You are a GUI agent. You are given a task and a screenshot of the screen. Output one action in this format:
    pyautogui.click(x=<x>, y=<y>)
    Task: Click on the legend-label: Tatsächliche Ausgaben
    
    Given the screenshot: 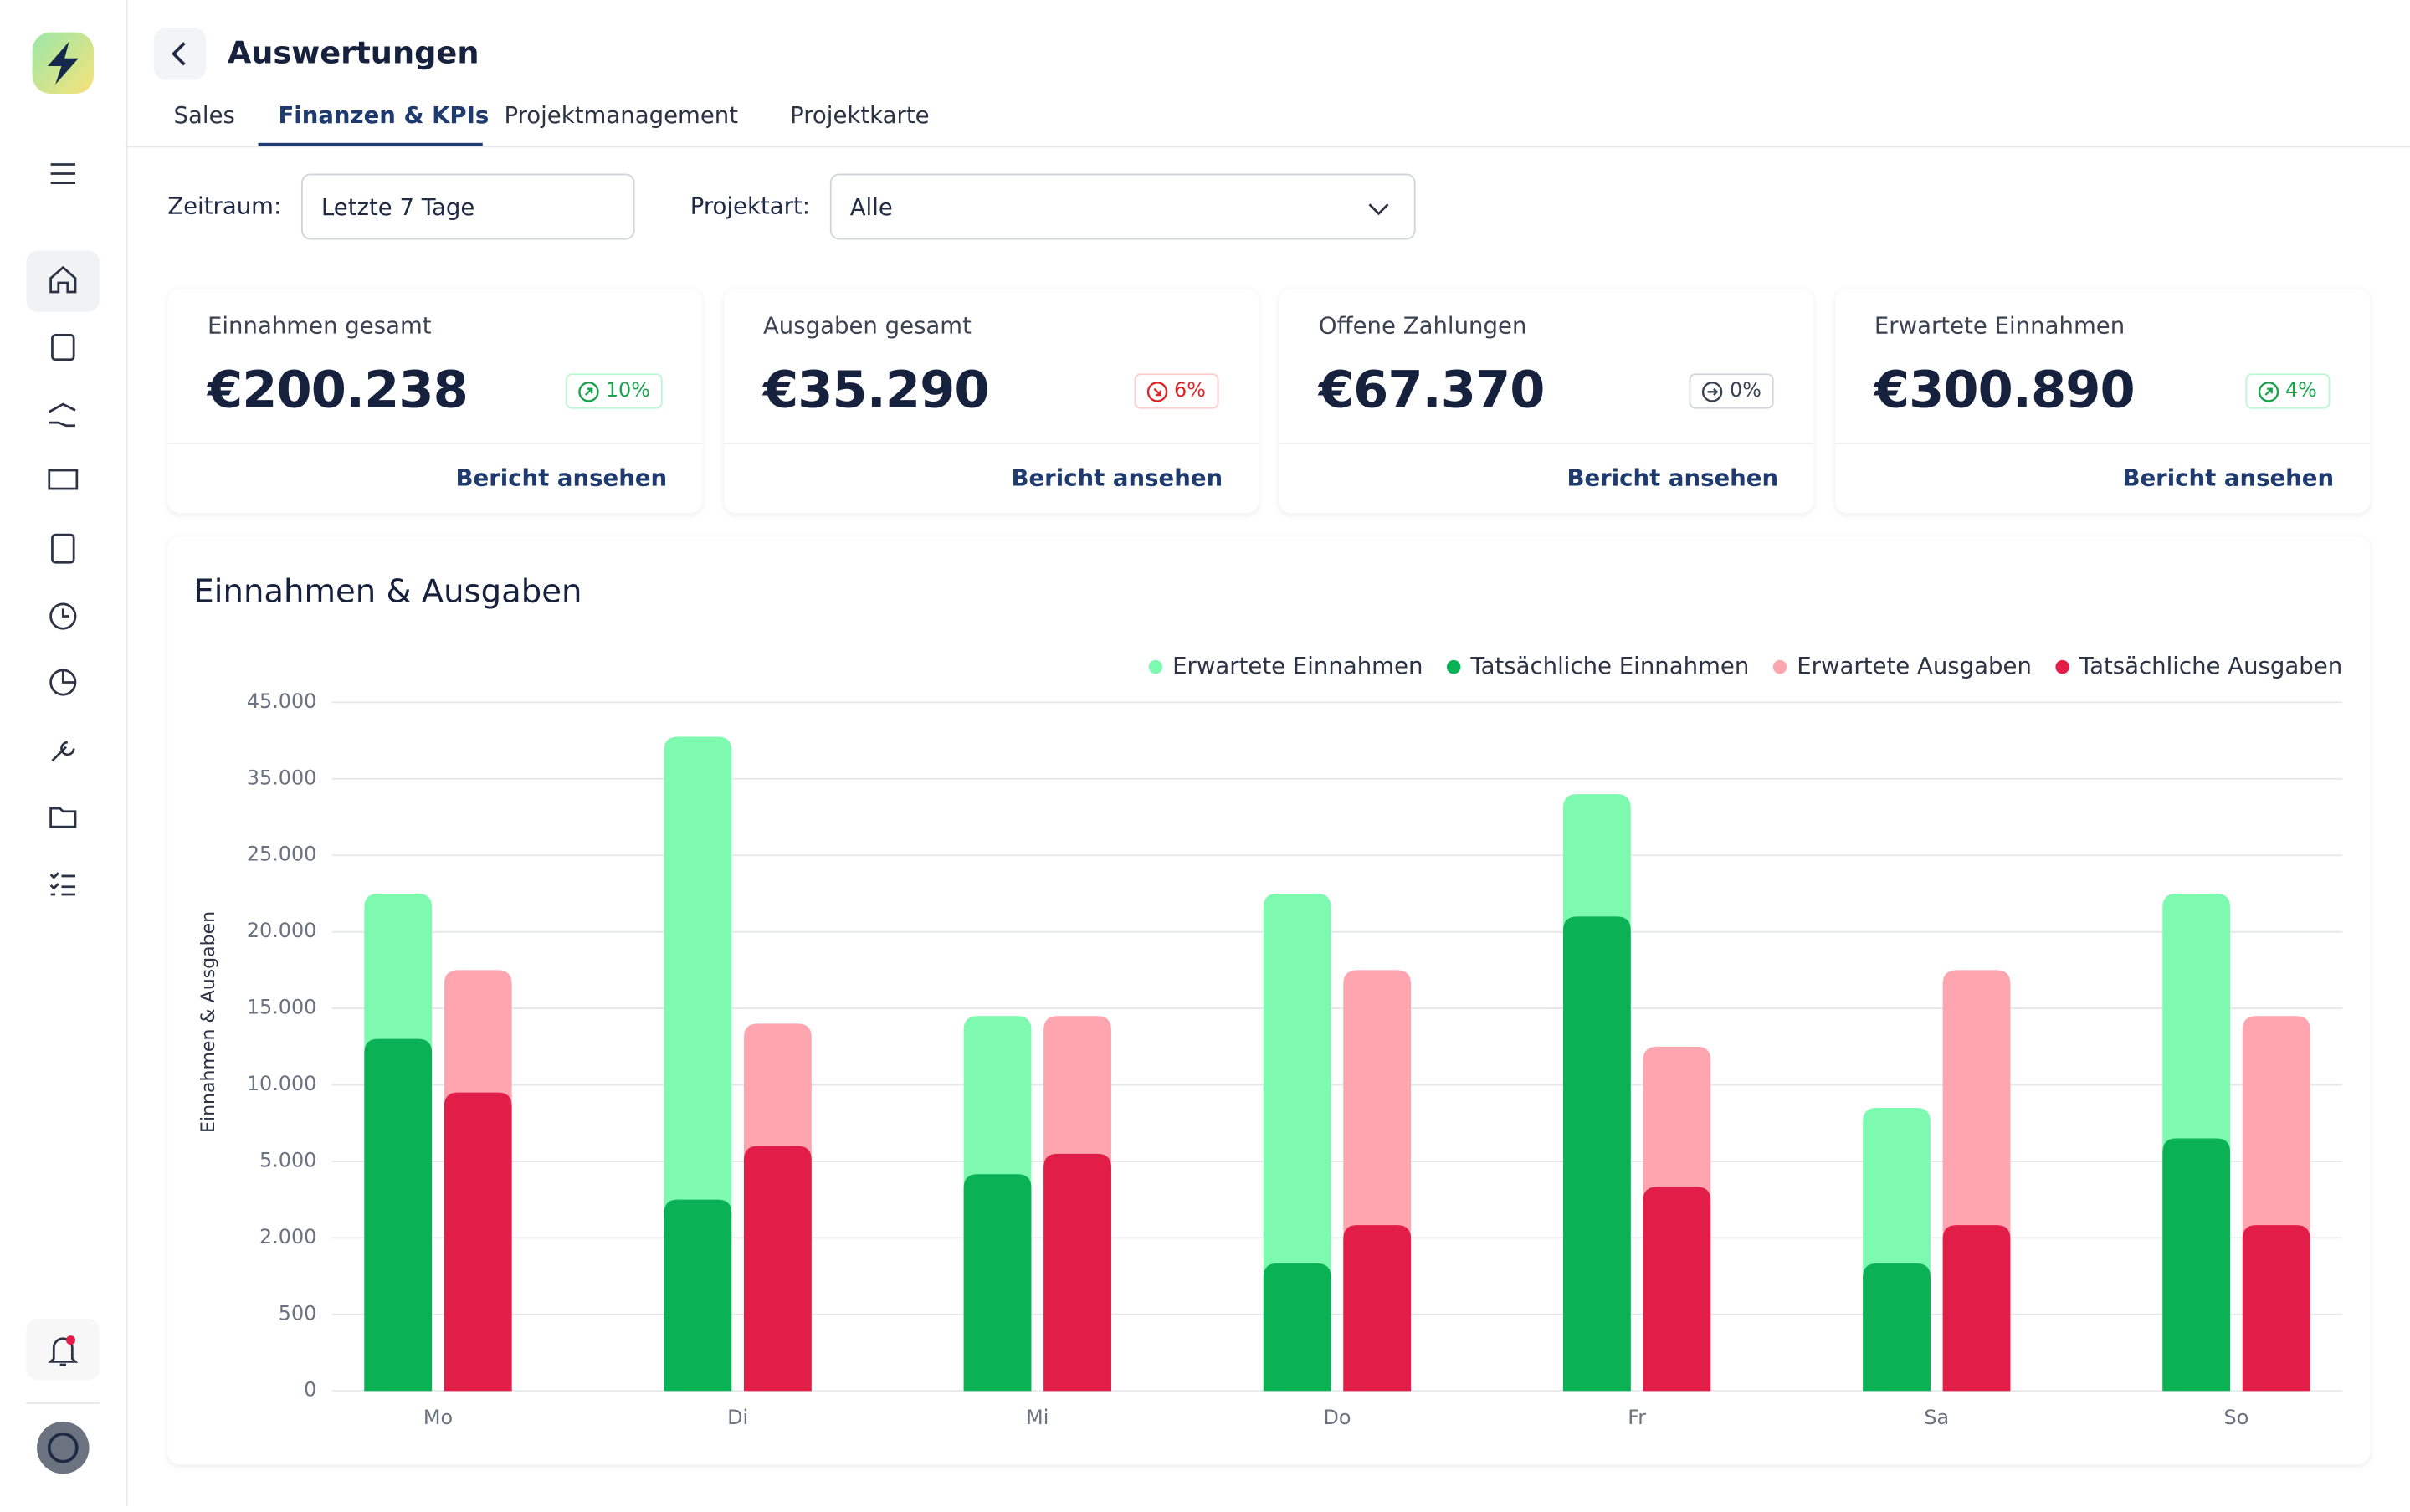 What is the action you would take?
    pyautogui.click(x=2210, y=666)
    